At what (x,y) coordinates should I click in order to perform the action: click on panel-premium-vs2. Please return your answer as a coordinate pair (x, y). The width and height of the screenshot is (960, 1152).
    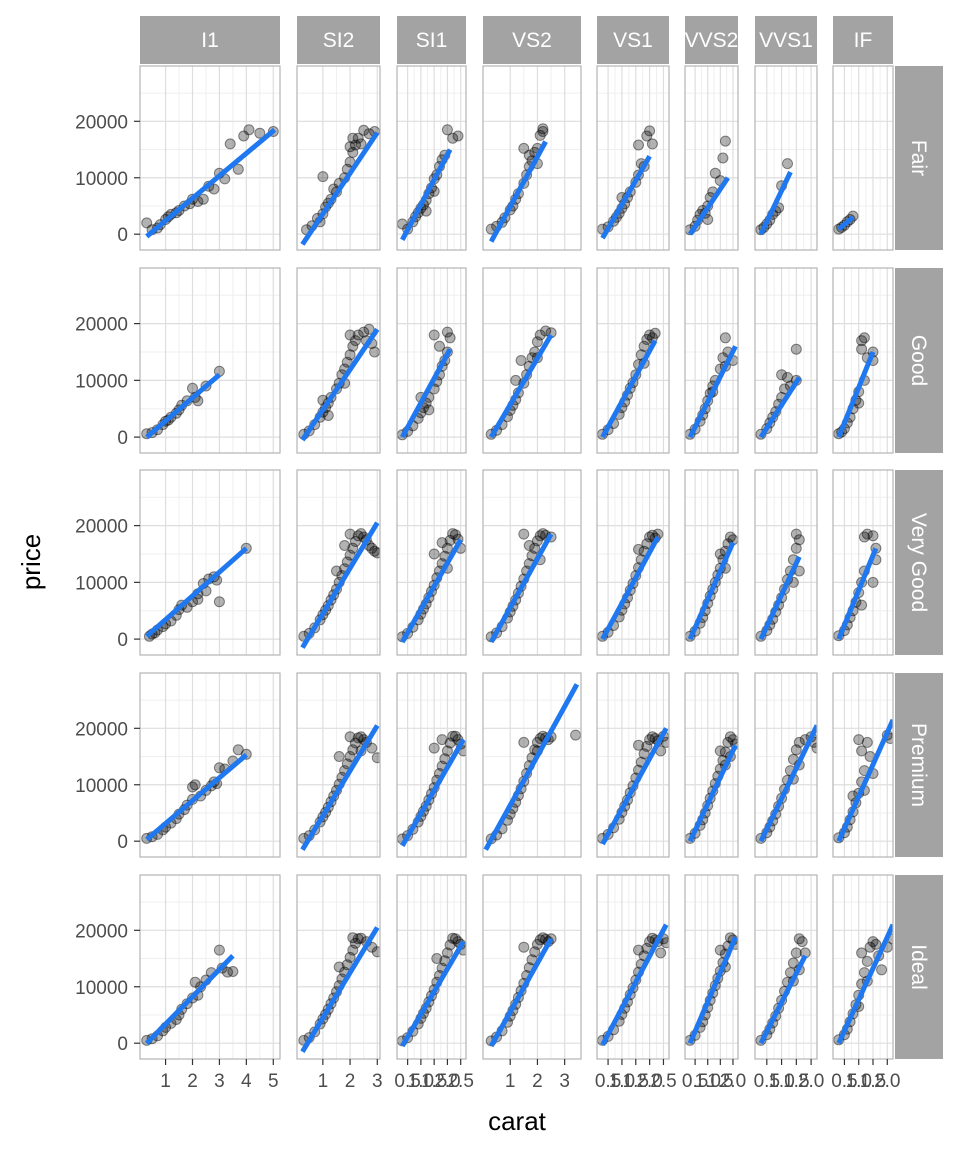
    Looking at the image, I should click on (532, 765).